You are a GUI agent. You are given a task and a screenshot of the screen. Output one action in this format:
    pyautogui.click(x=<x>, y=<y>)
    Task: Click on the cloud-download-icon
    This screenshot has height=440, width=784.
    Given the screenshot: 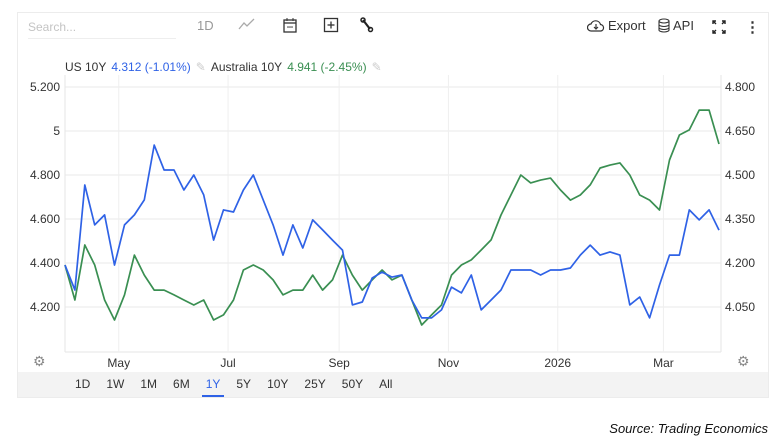 What is the action you would take?
    pyautogui.click(x=596, y=25)
    